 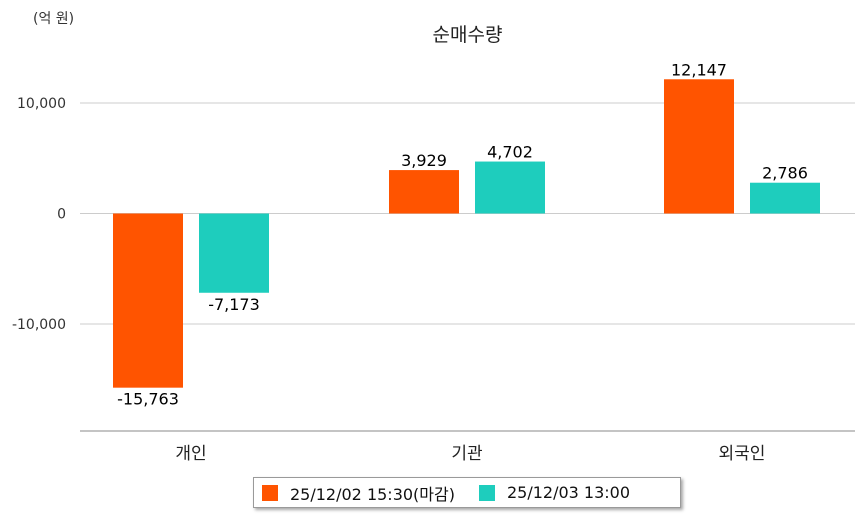 I want to click on data-label: 2,786, so click(x=785, y=173).